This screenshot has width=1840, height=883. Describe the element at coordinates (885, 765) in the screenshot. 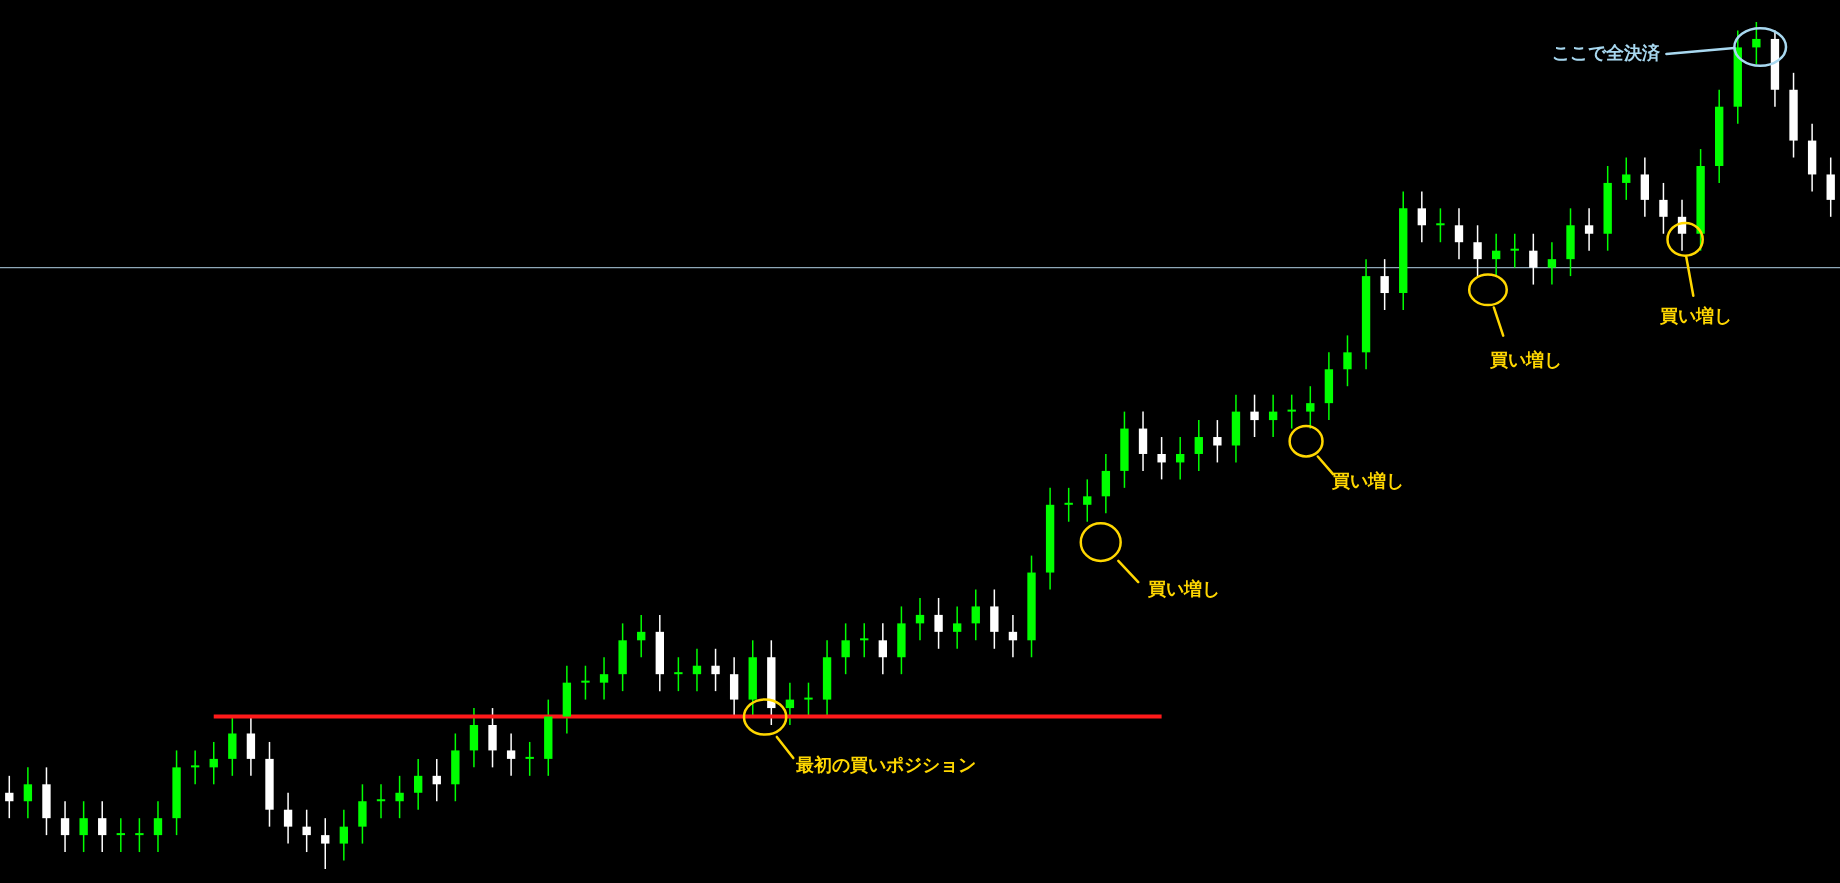

I see `annotation: 最初の買いポジション` at that location.